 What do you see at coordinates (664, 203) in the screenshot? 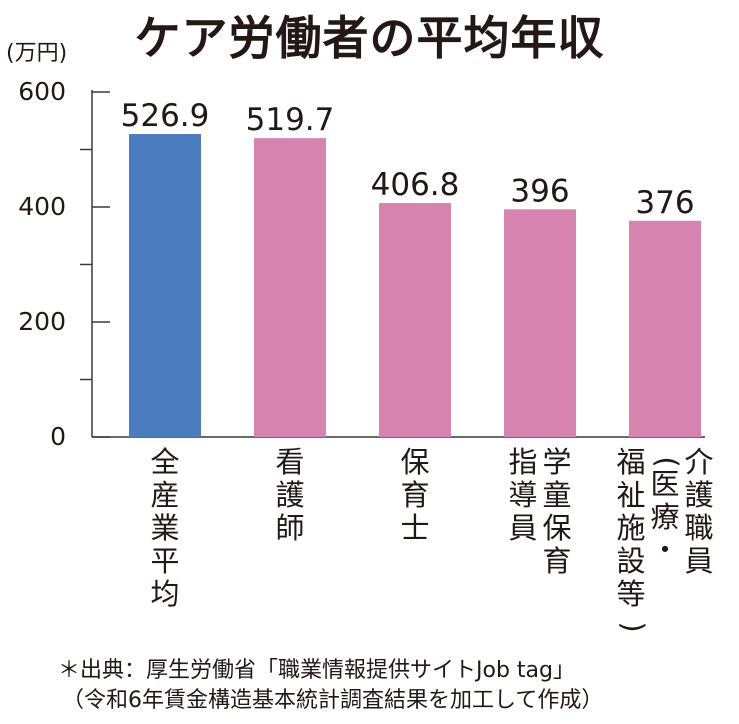
I see `bar-value-label: 376` at bounding box center [664, 203].